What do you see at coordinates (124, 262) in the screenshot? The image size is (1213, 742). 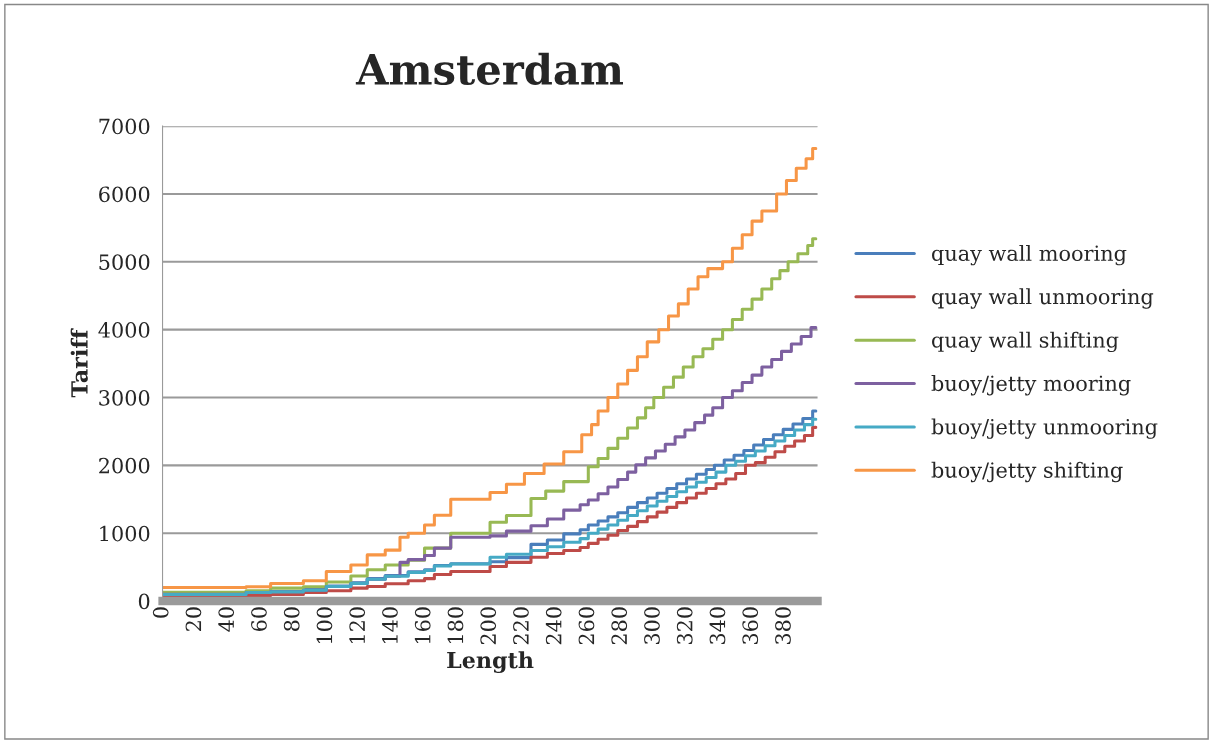 I see `y-tick-label: 5000` at bounding box center [124, 262].